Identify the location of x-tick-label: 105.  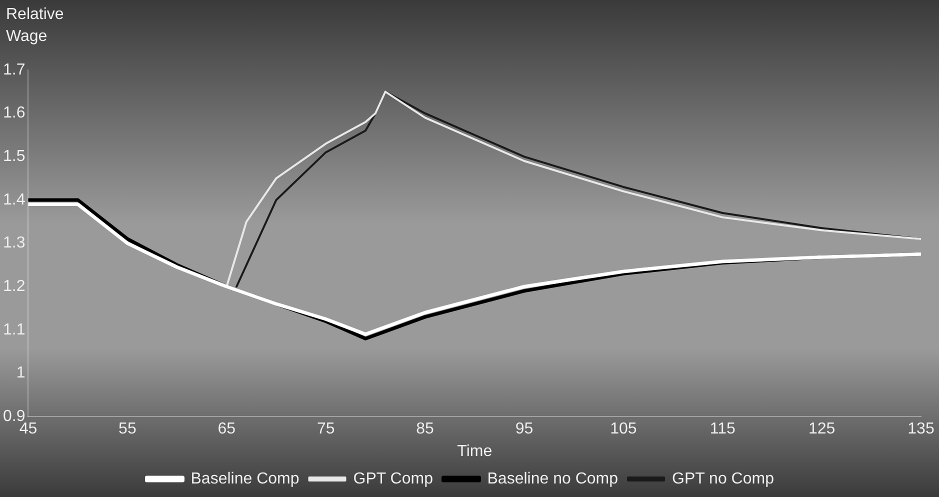
(623, 429).